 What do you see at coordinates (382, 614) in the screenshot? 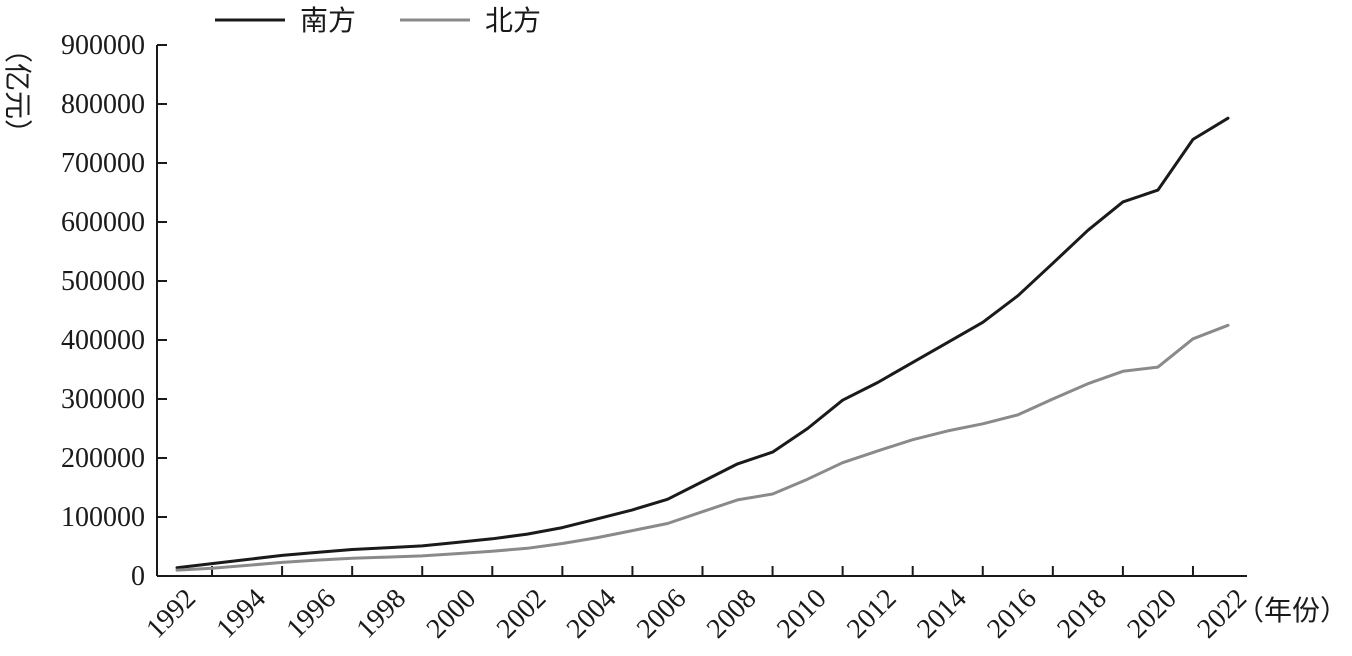
I see `x-tick-label: 1998` at bounding box center [382, 614].